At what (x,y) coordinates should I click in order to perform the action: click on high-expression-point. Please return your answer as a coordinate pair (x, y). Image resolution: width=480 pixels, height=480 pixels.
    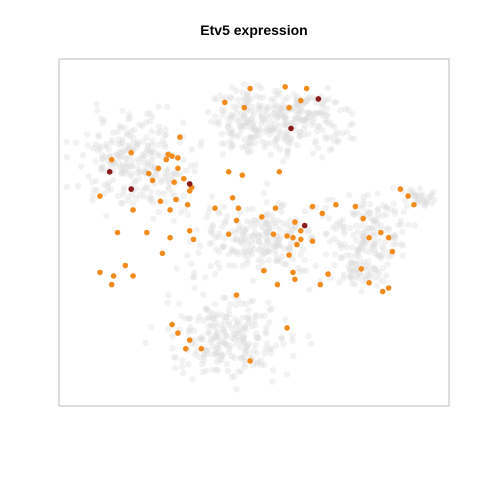
    Looking at the image, I should click on (131, 189).